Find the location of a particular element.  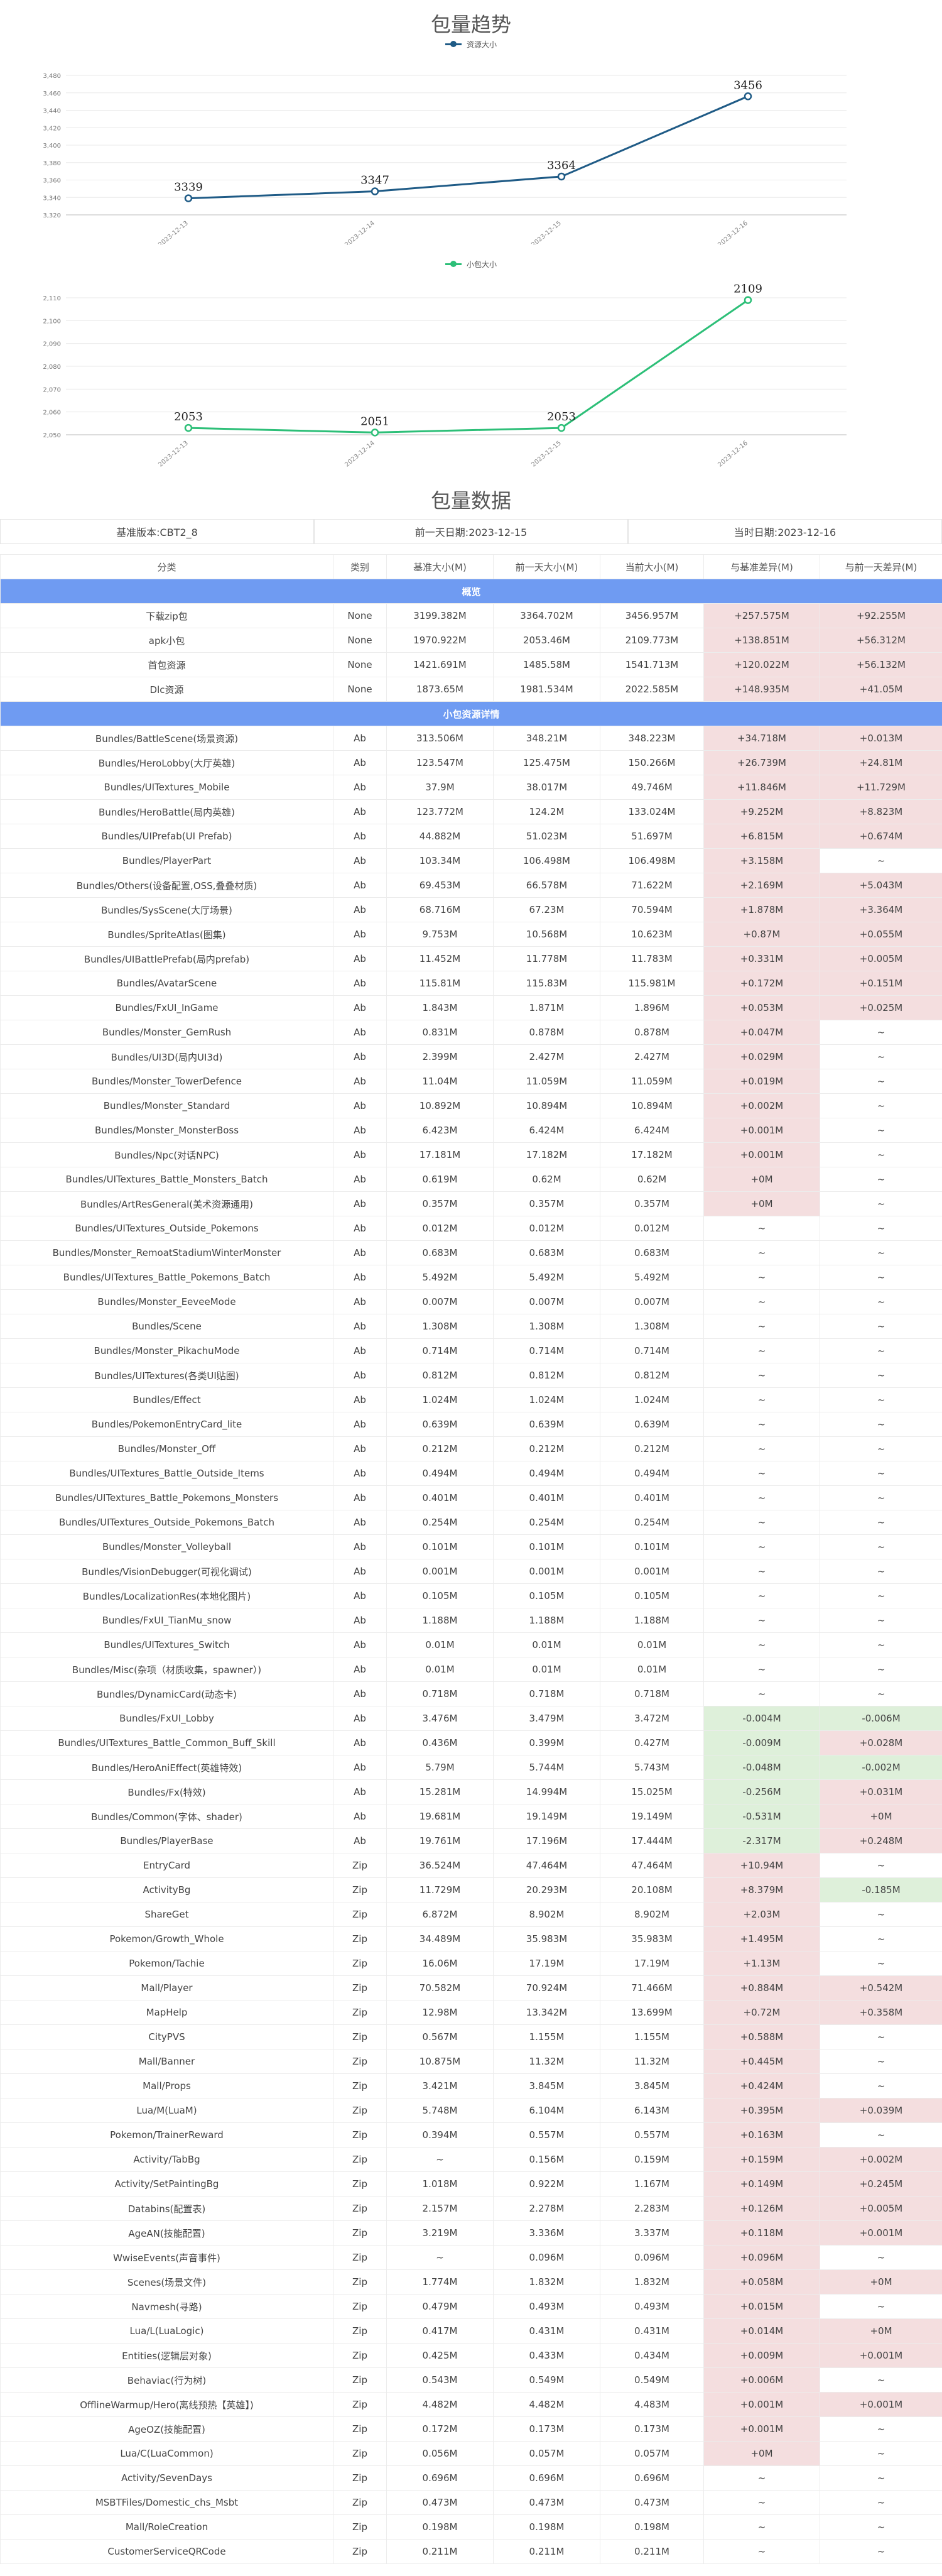

chart2-legend: 小包大小 is located at coordinates (471, 264).